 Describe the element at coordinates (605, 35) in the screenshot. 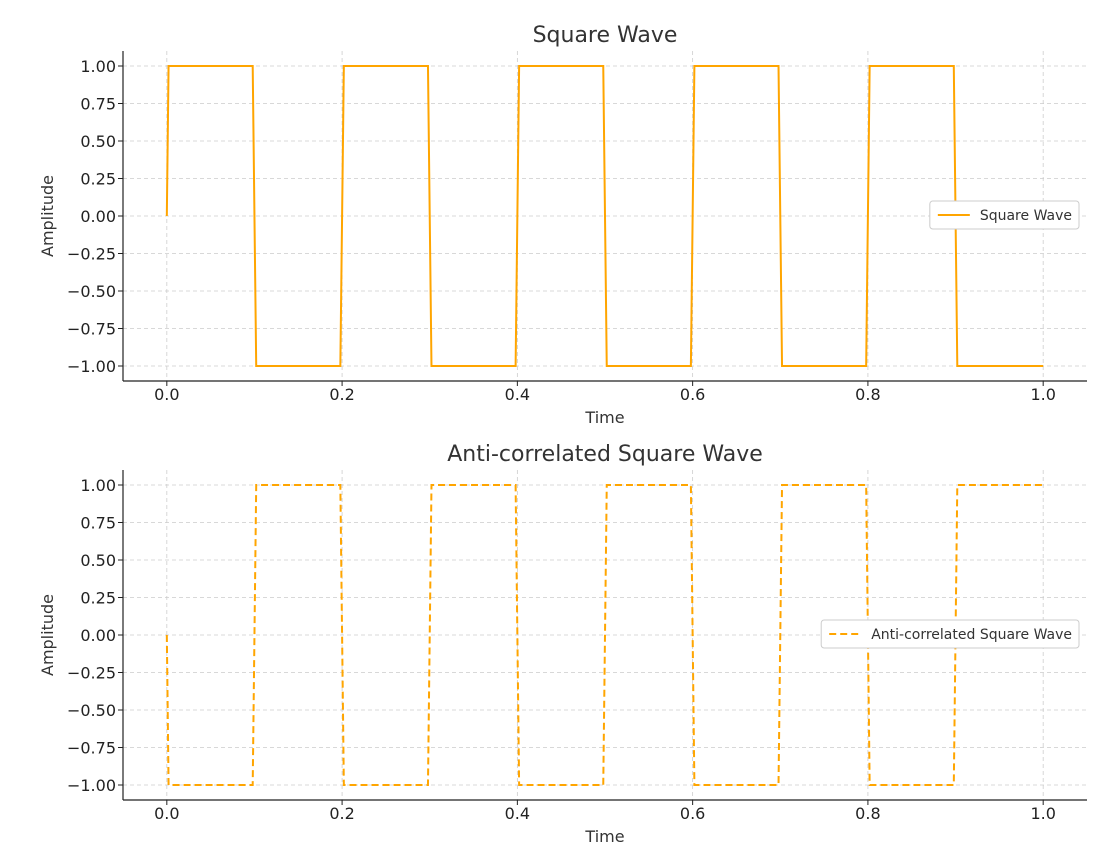

I see `chart-title: Square Wave` at that location.